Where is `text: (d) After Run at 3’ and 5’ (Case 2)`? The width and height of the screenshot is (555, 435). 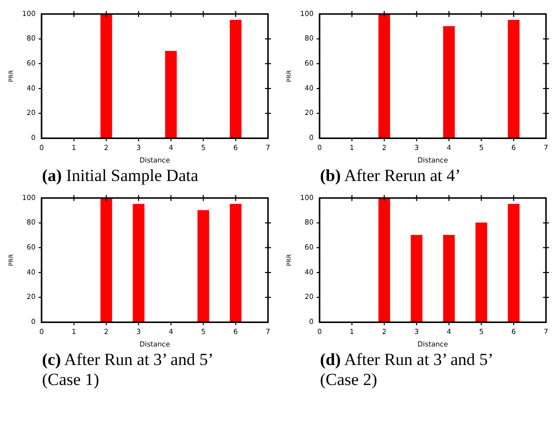 text: (d) After Run at 3’ and 5’ (Case 2) is located at coordinates (407, 370).